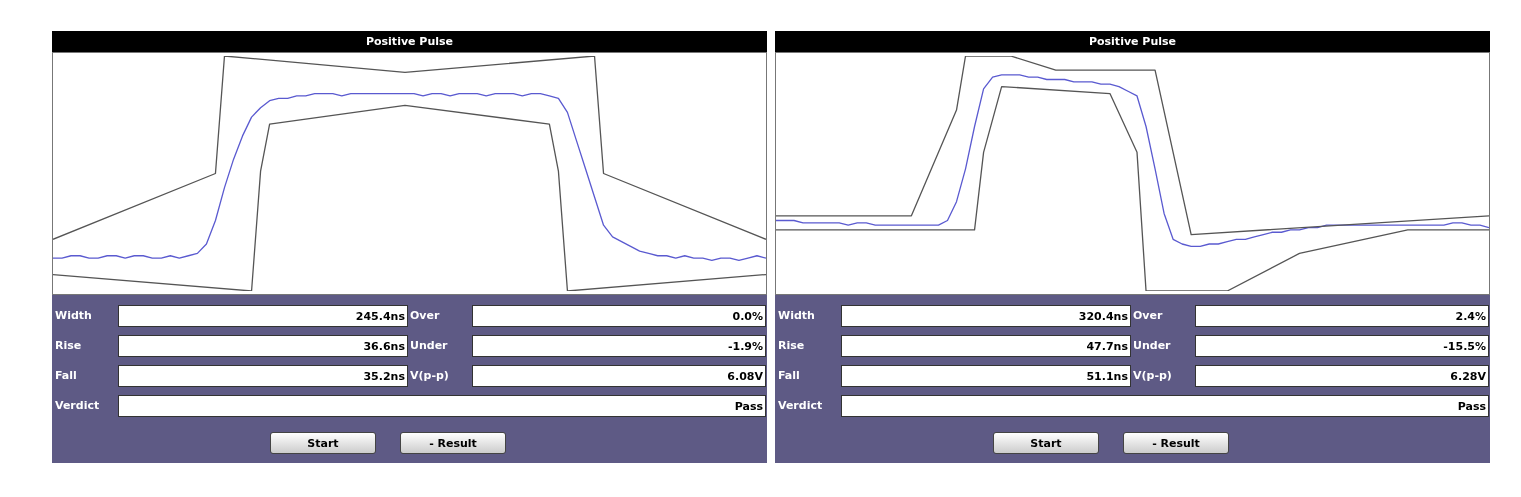 This screenshot has width=1521, height=497. What do you see at coordinates (986, 376) in the screenshot?
I see `text: 51.1ns` at bounding box center [986, 376].